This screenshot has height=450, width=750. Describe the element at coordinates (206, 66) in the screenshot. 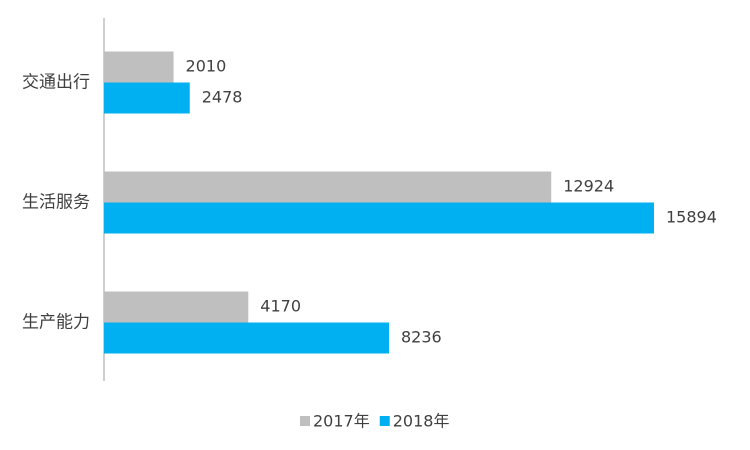

I see `data-label: 2010` at that location.